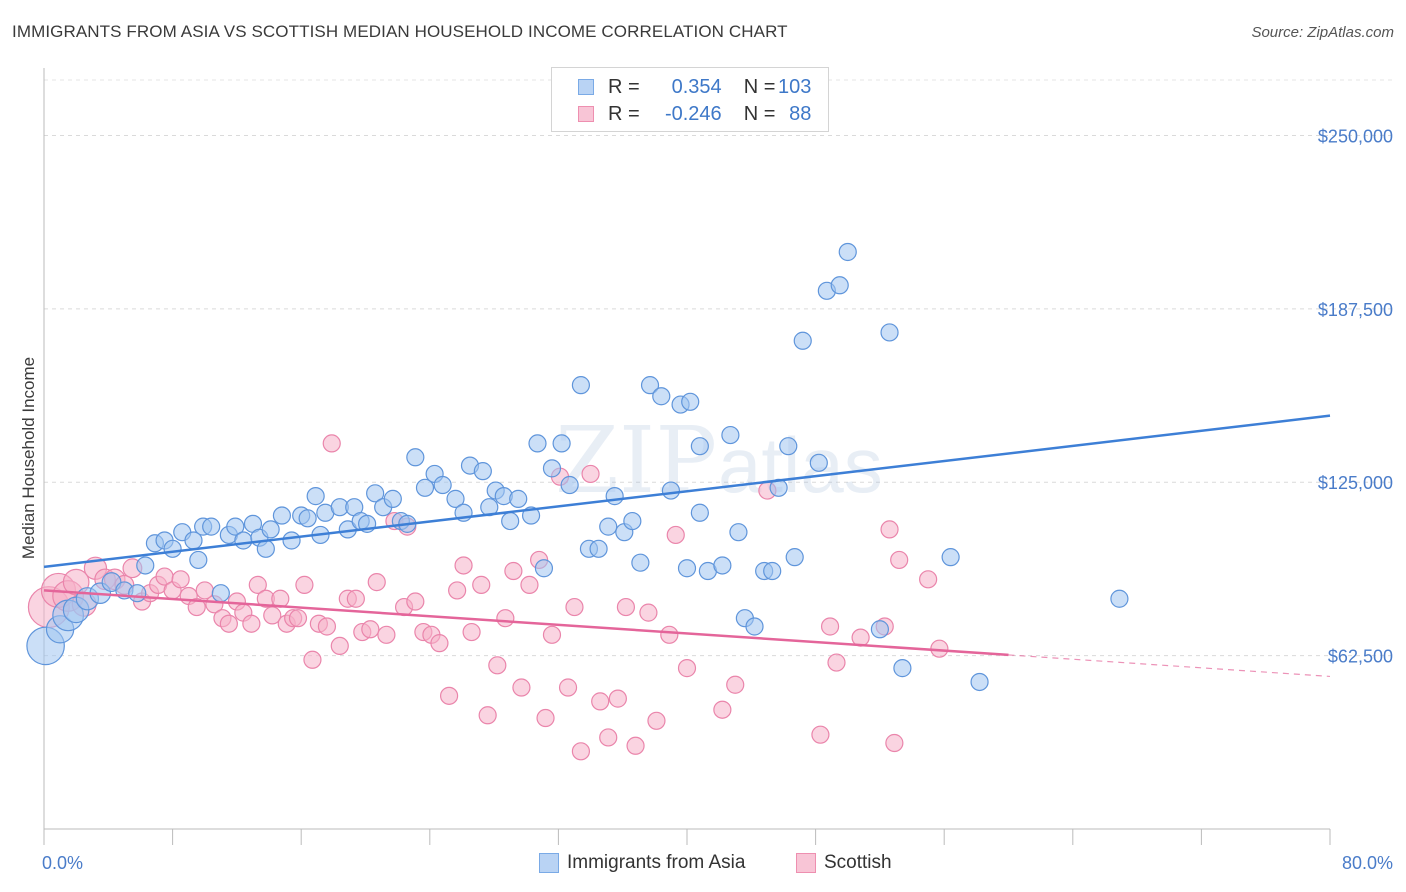 Image resolution: width=1406 pixels, height=892 pixels. Describe the element at coordinates (624, 86) in the screenshot. I see `legend-r-label: R =` at that location.